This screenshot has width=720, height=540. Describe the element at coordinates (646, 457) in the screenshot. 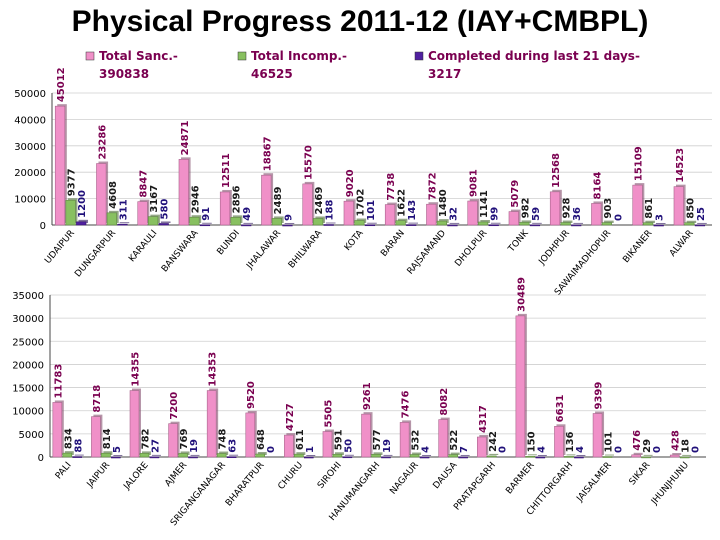

I see `bar-incomplete-sikar` at that location.